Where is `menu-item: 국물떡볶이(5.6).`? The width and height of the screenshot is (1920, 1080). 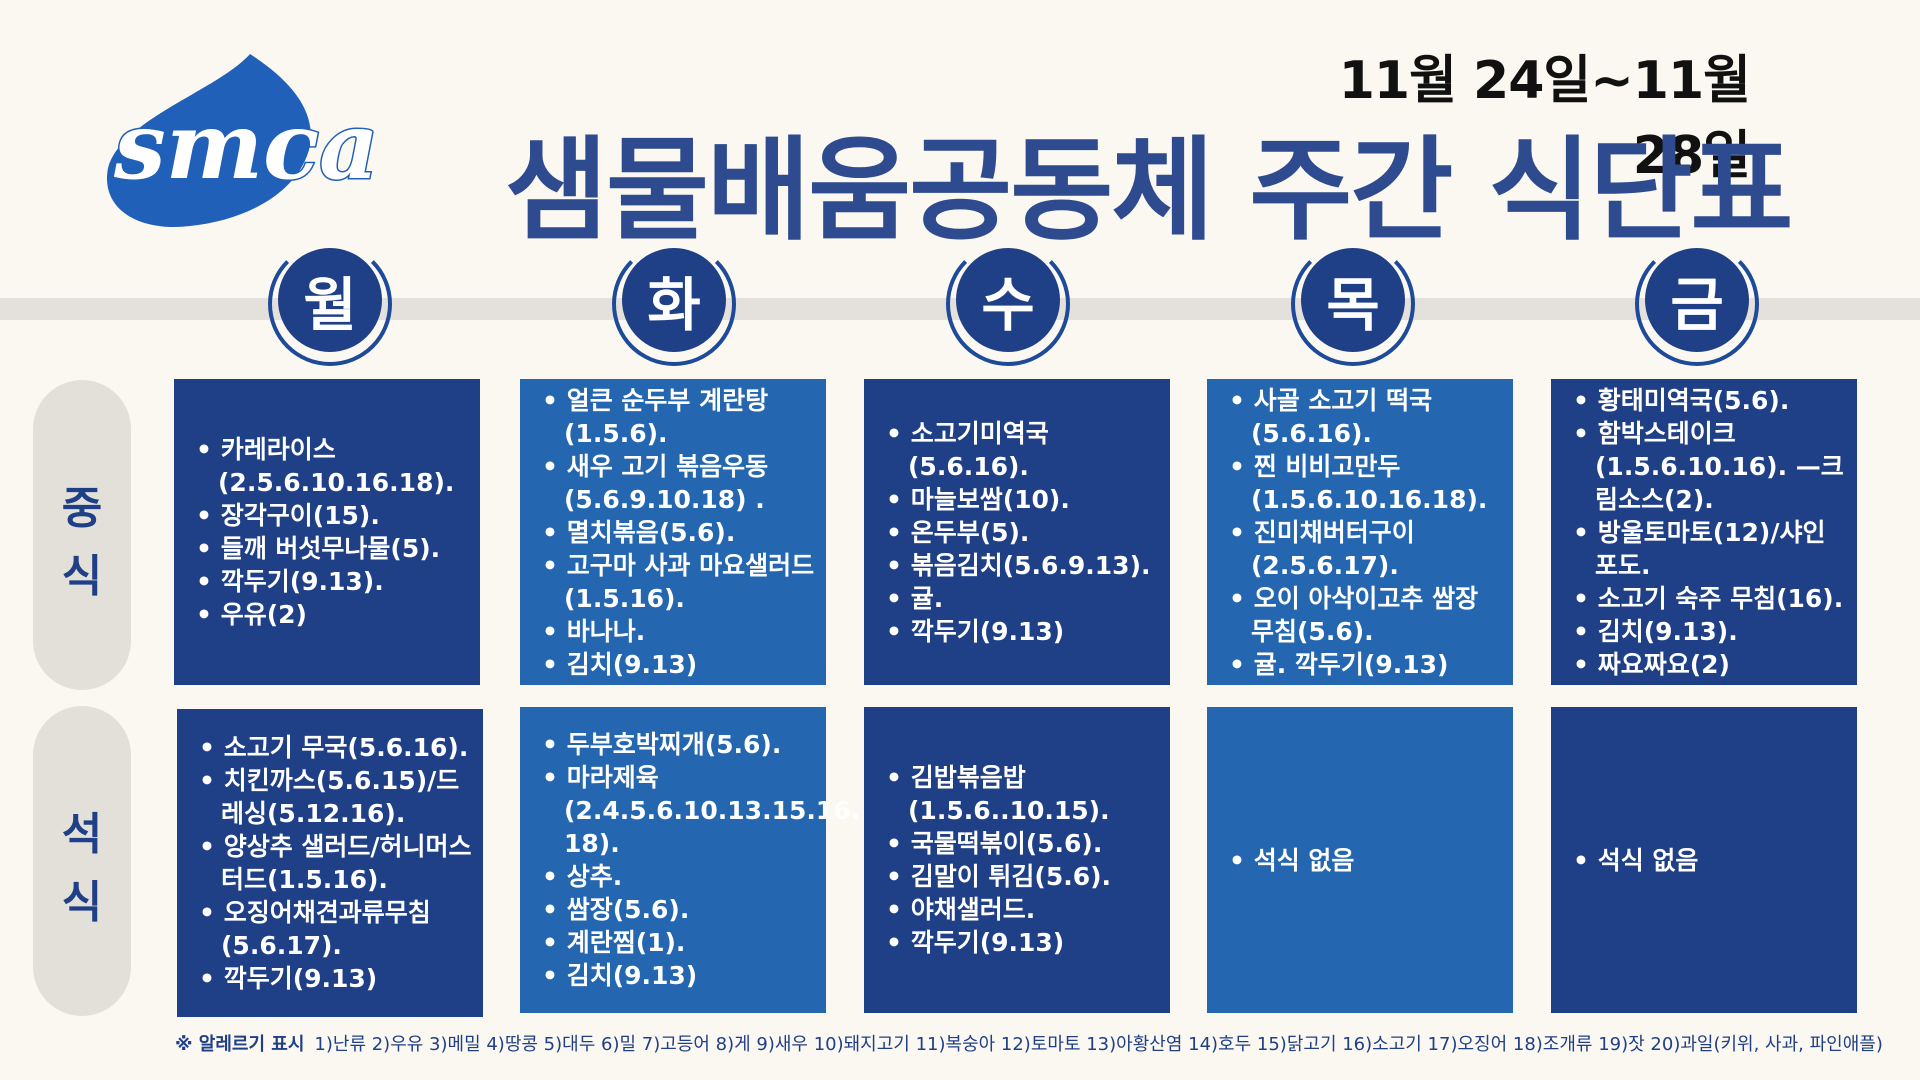 menu-item: 국물떡볶이(5.6). is located at coordinates (1023, 843).